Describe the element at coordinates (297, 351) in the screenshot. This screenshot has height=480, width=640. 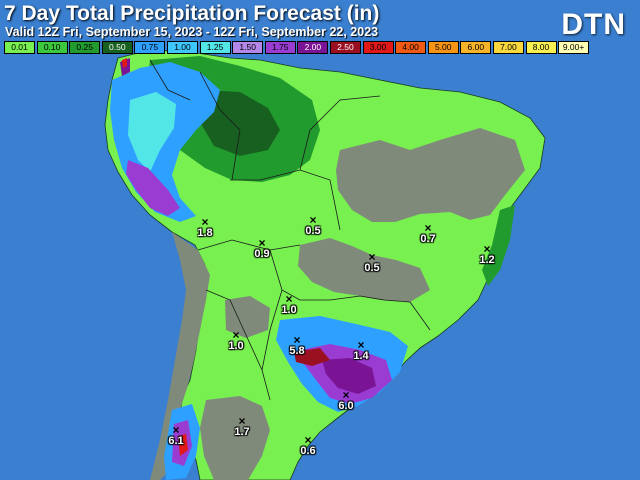
I see `station-value: 5.8` at that location.